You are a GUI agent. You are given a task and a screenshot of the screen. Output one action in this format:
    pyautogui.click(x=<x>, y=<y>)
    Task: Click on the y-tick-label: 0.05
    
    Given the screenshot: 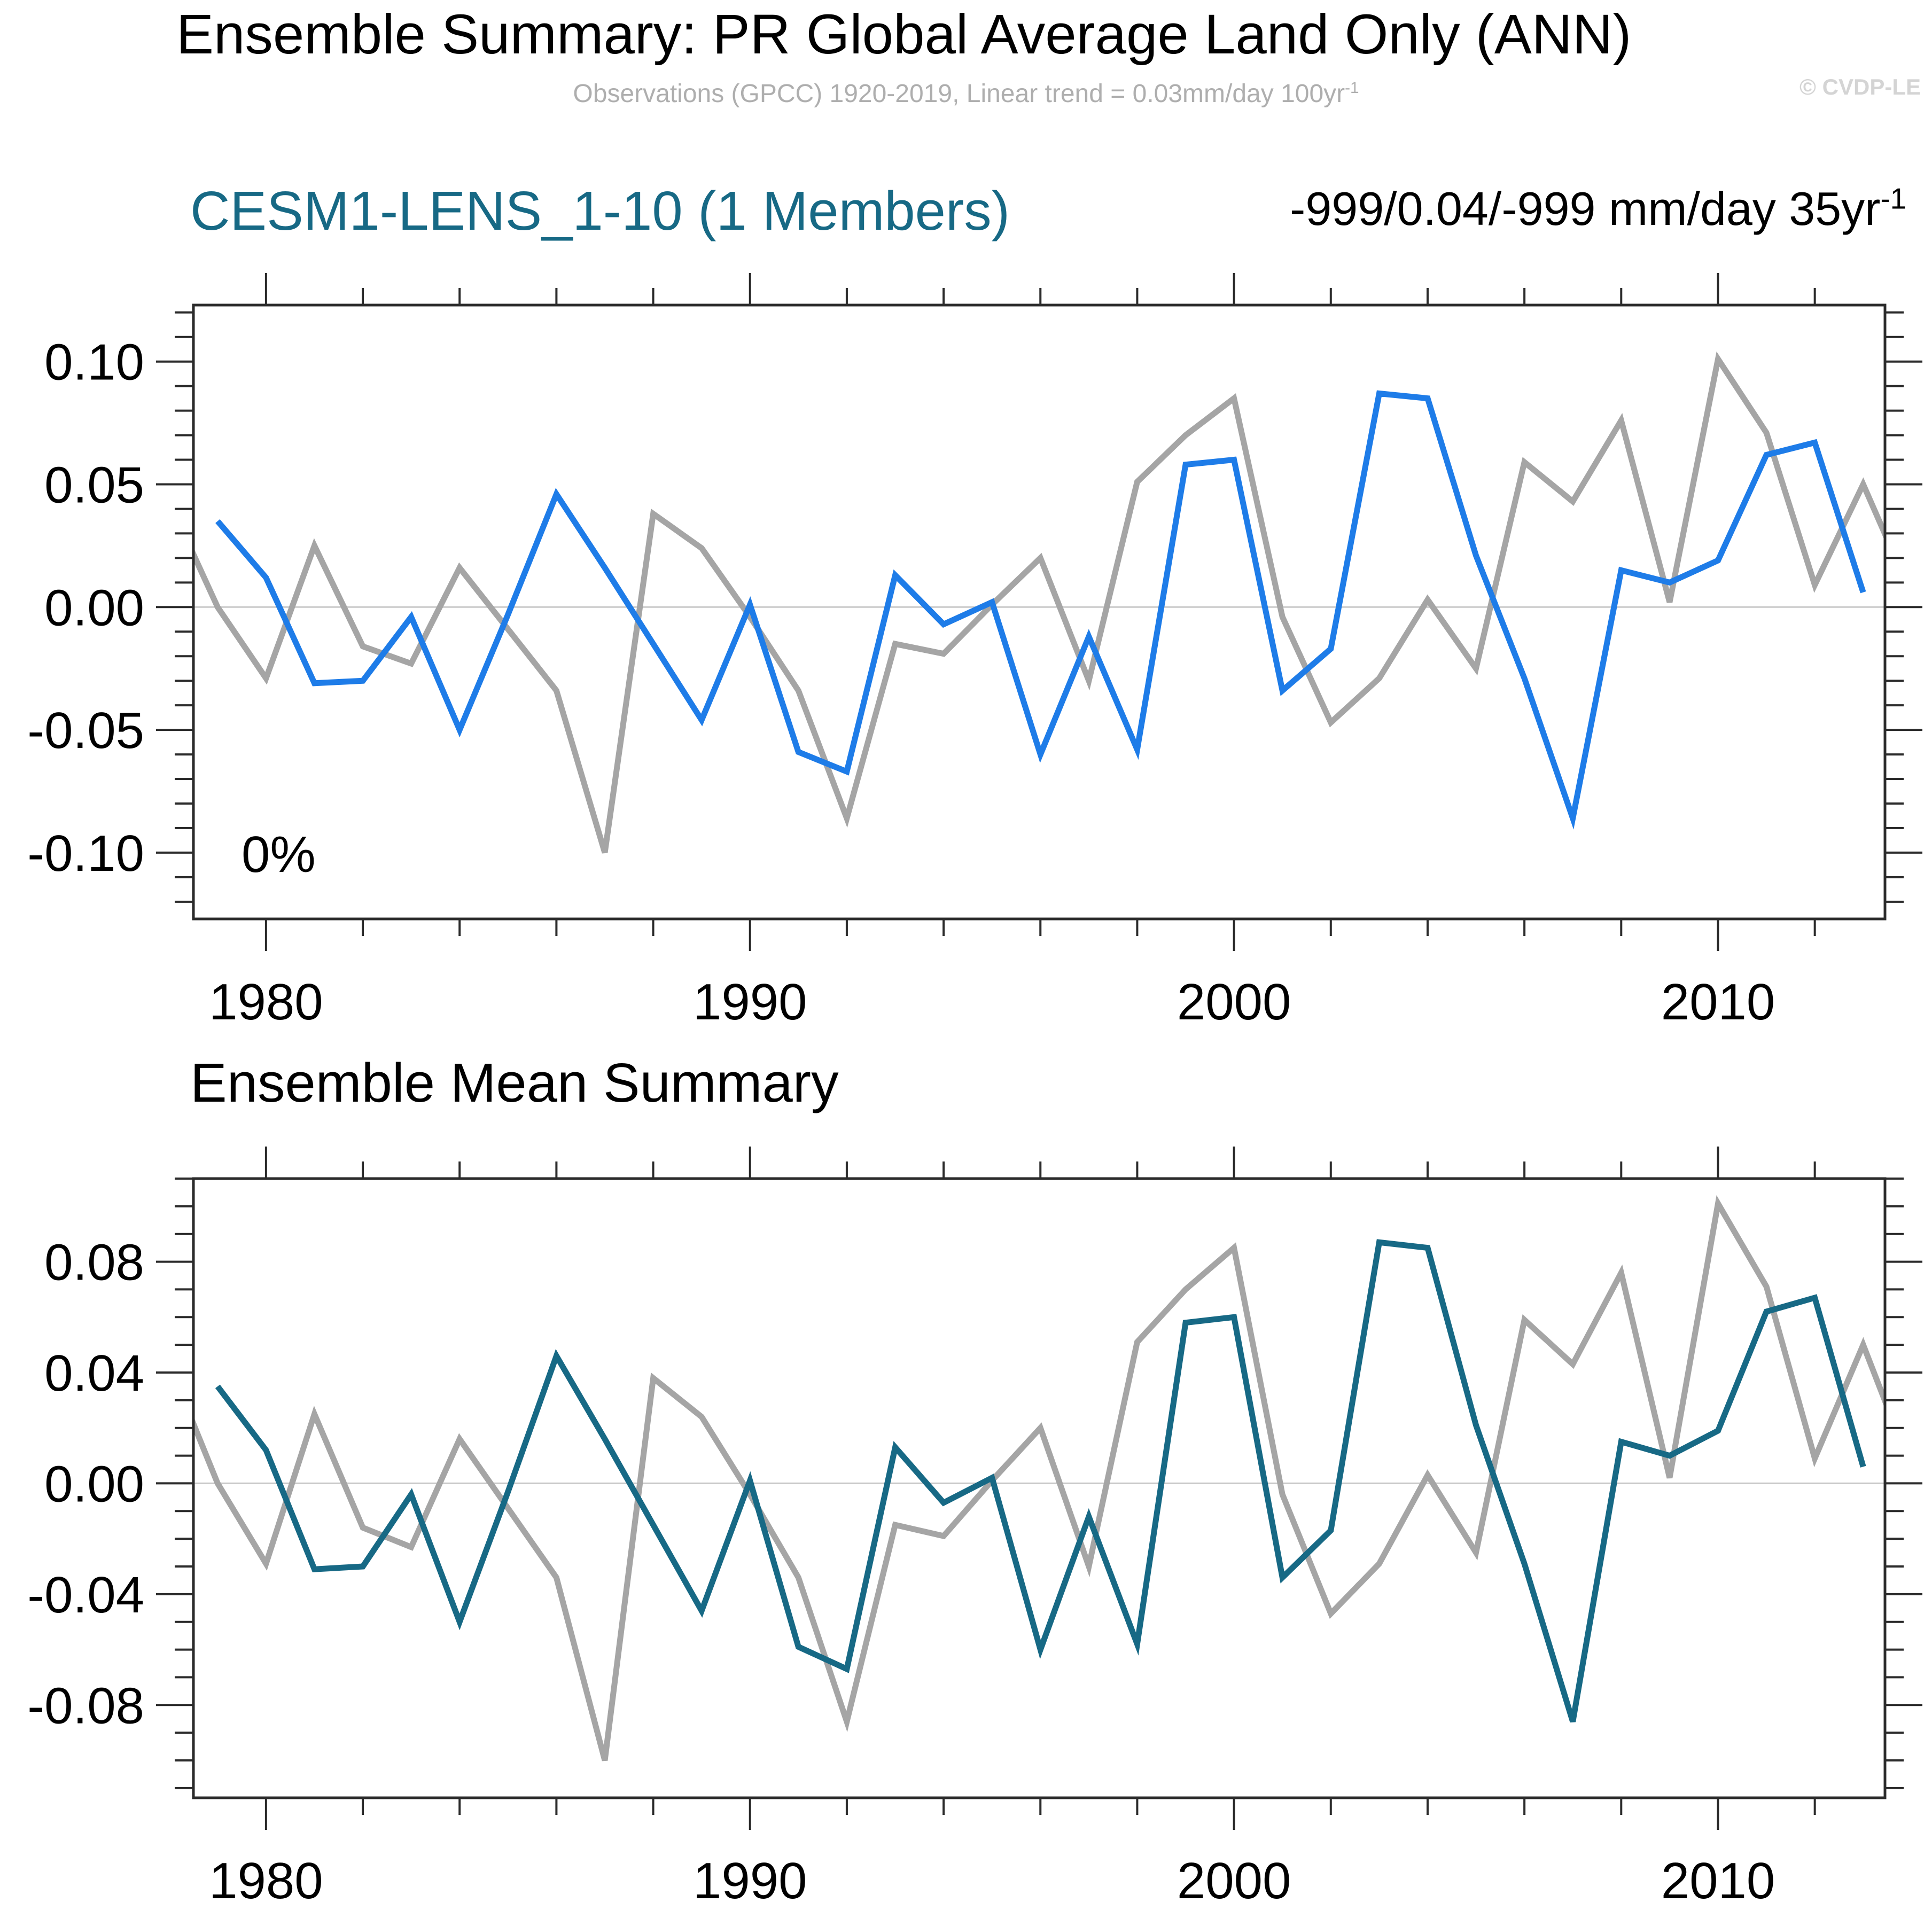 What is the action you would take?
    pyautogui.click(x=94, y=486)
    